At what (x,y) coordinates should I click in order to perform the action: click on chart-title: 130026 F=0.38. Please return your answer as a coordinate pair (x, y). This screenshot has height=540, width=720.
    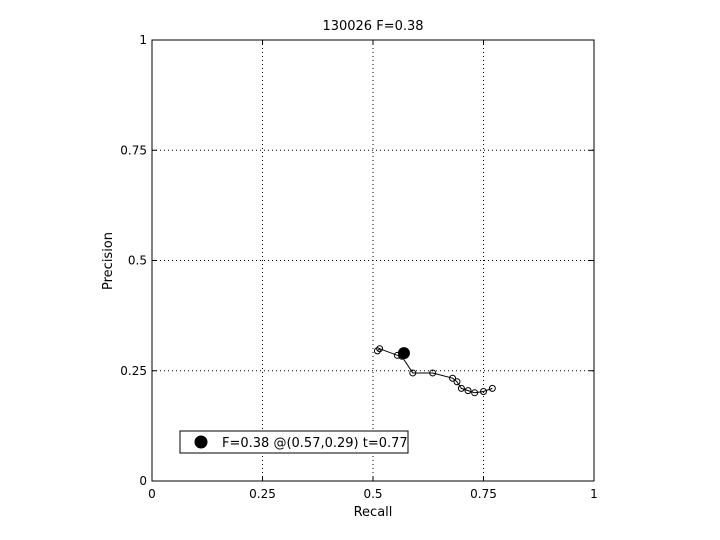
    Looking at the image, I should click on (372, 26).